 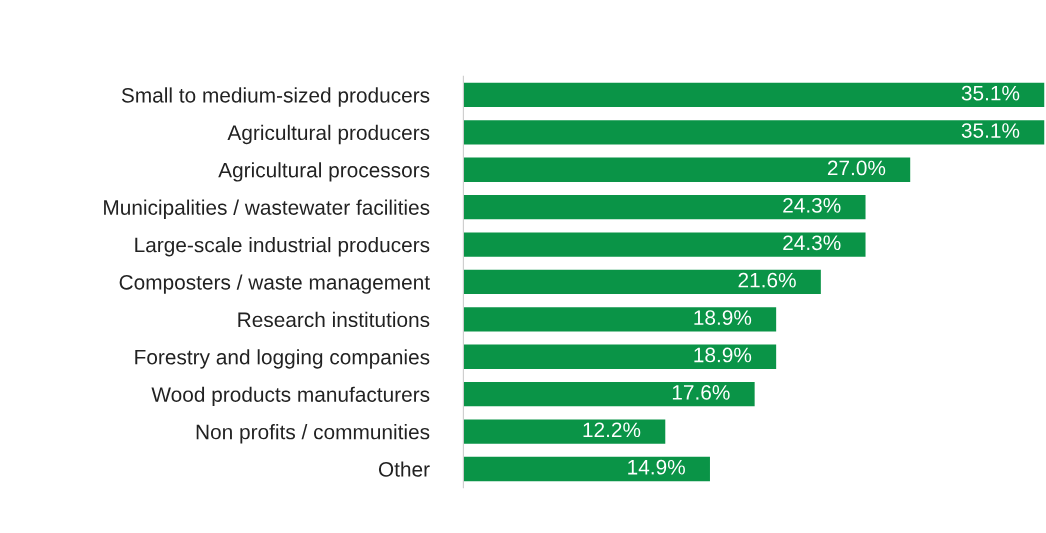 I want to click on y-tick-label: Small to medium-sized producers, so click(x=275, y=97).